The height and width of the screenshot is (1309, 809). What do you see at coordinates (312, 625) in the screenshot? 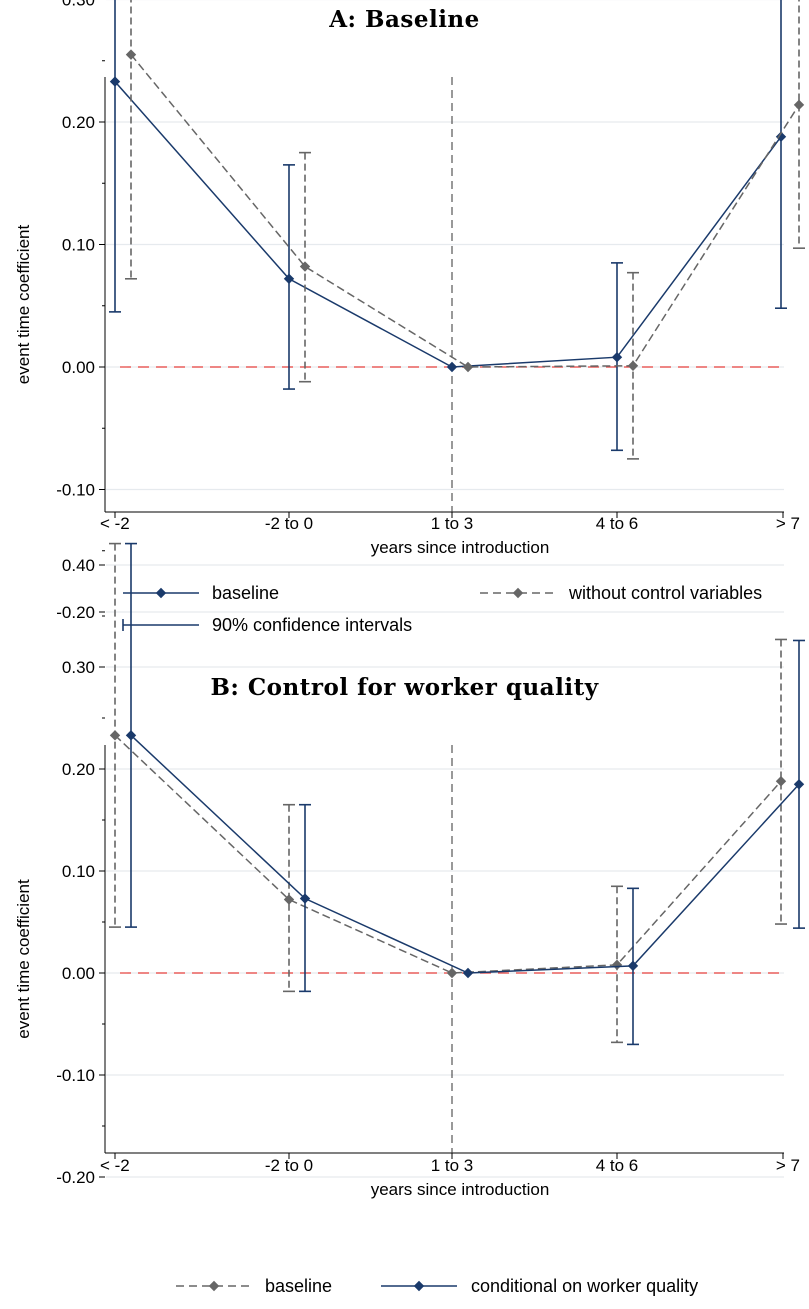
I see `legend-label: 90% confidence intervals` at bounding box center [312, 625].